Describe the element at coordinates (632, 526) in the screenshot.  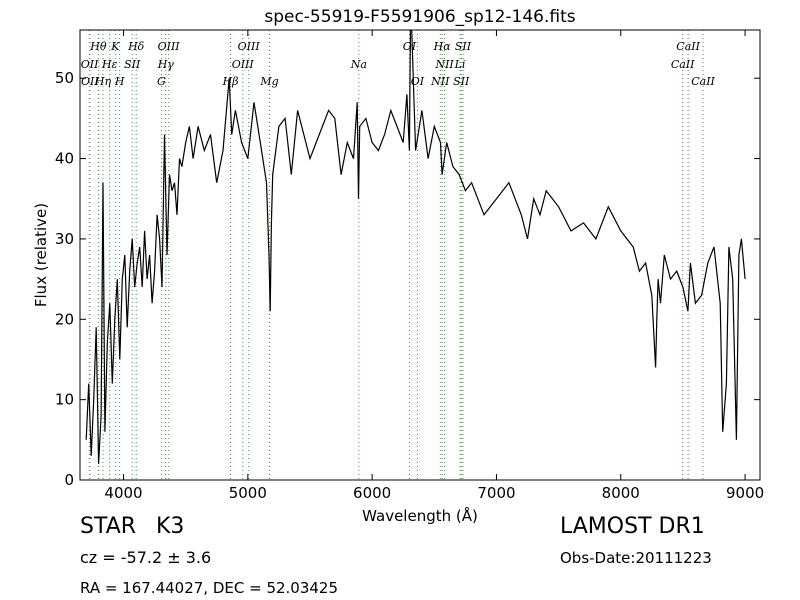
I see `survey-label: LAMOST DR1` at that location.